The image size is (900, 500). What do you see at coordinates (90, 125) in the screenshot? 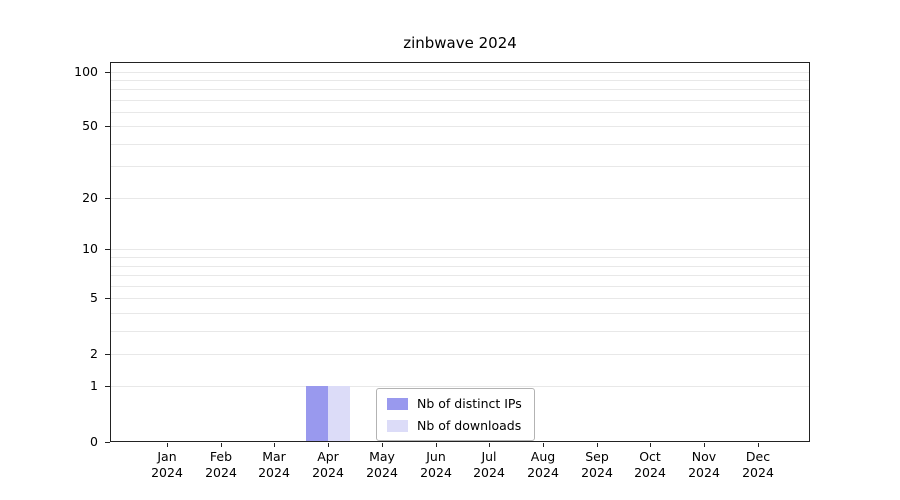
I see `y-axis-tick-label: 50` at bounding box center [90, 125].